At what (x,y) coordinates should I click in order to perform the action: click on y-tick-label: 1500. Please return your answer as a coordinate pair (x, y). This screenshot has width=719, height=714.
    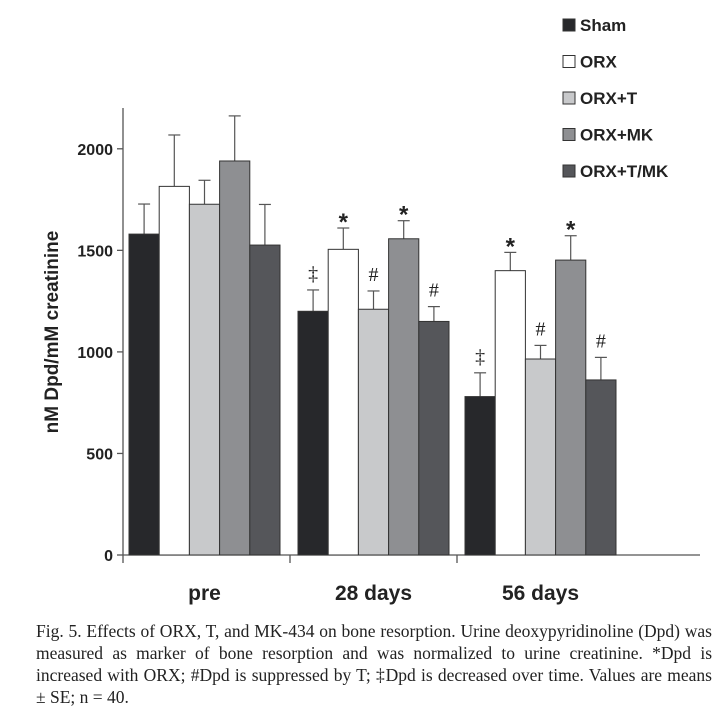
    Looking at the image, I should click on (95, 251).